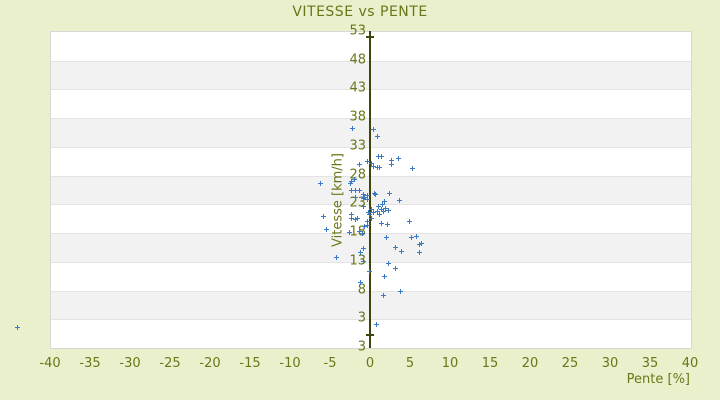 This screenshot has width=720, height=400. I want to click on x-tick-label: -5, so click(330, 363).